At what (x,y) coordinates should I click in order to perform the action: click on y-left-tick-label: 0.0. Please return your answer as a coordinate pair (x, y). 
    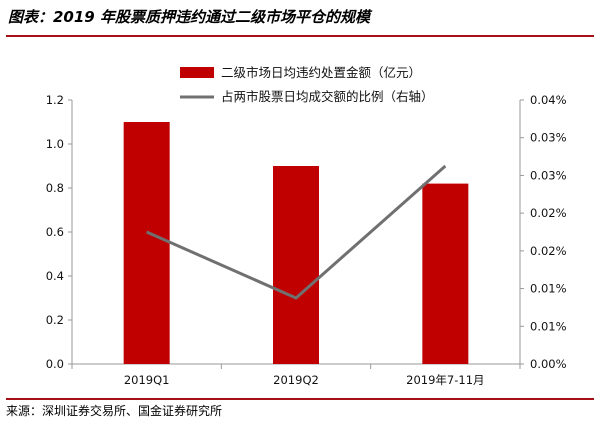
    Looking at the image, I should click on (55, 364).